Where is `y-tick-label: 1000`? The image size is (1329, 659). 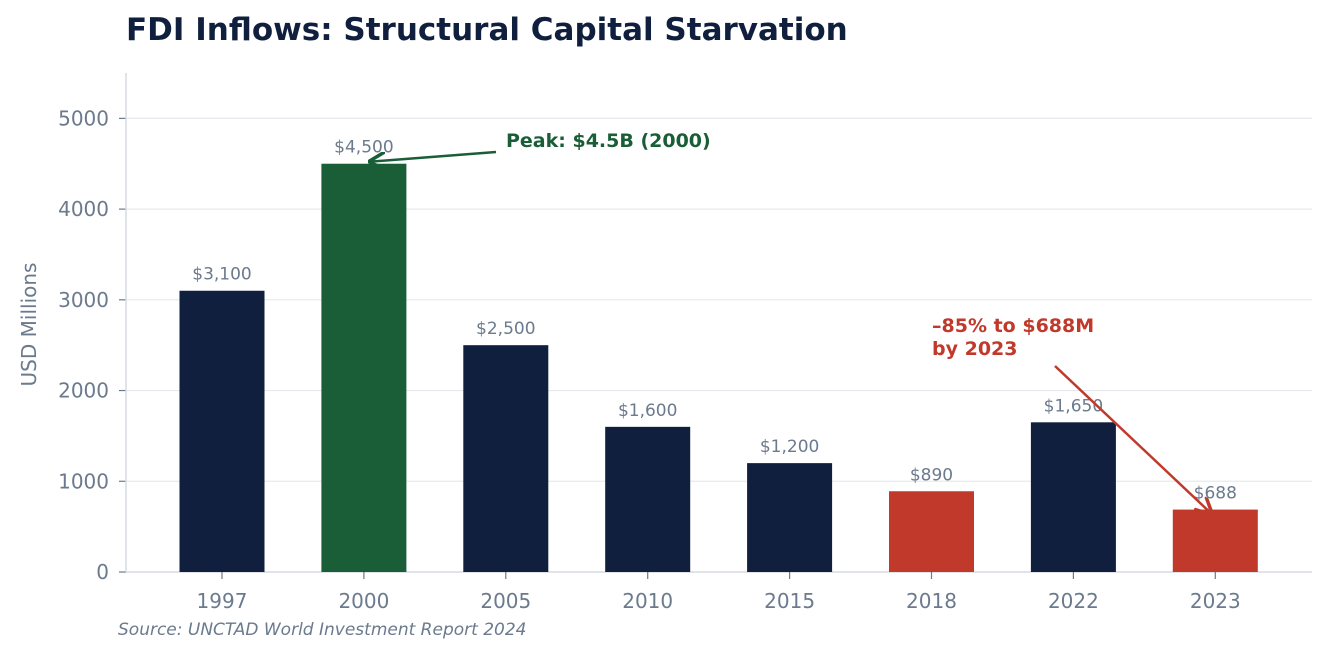 y-tick-label: 1000 is located at coordinates (83, 481).